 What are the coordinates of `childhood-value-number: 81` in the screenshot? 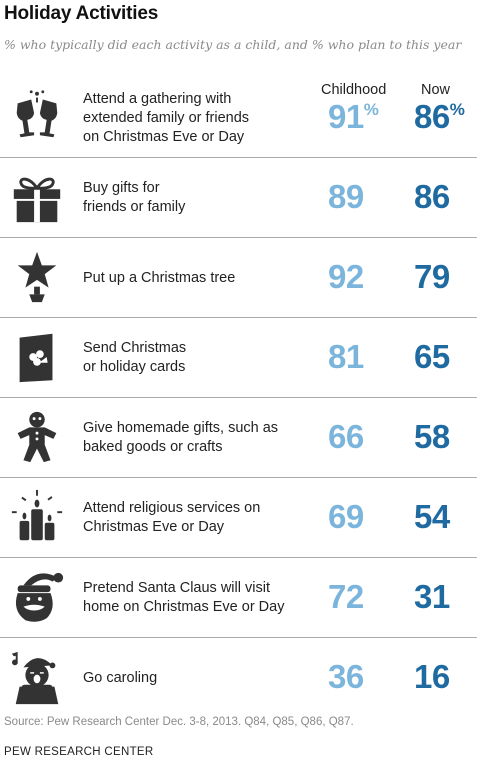 It's located at (346, 356).